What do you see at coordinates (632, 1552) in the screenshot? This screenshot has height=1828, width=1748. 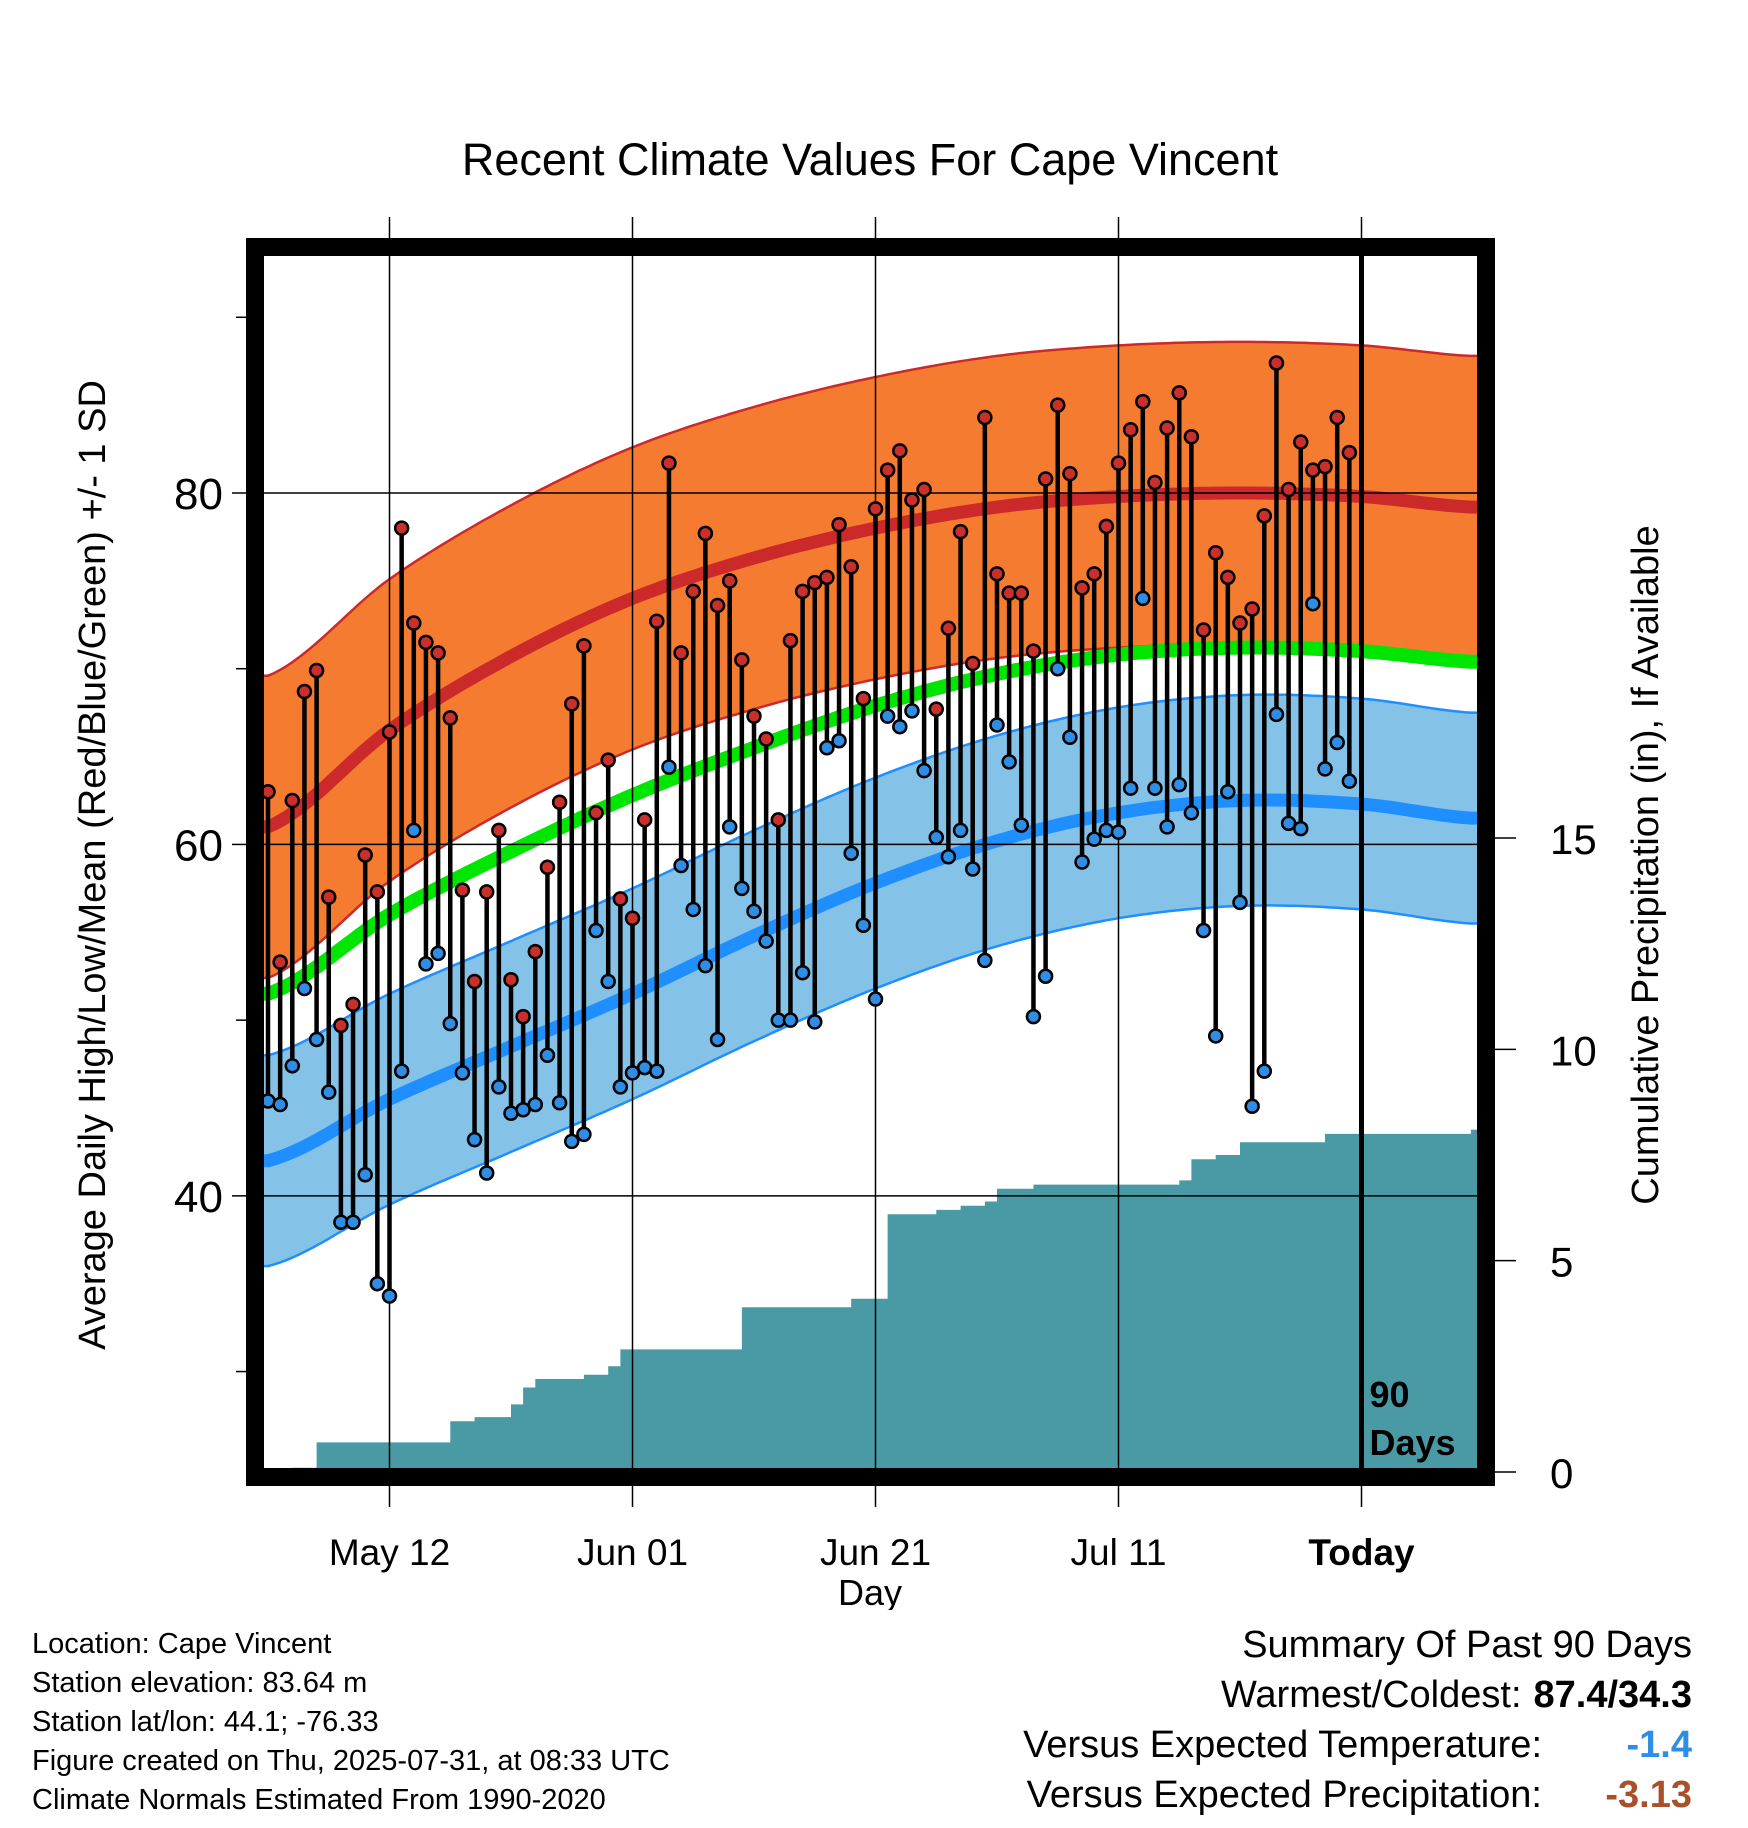 I see `x-tick-label: Jun 01` at bounding box center [632, 1552].